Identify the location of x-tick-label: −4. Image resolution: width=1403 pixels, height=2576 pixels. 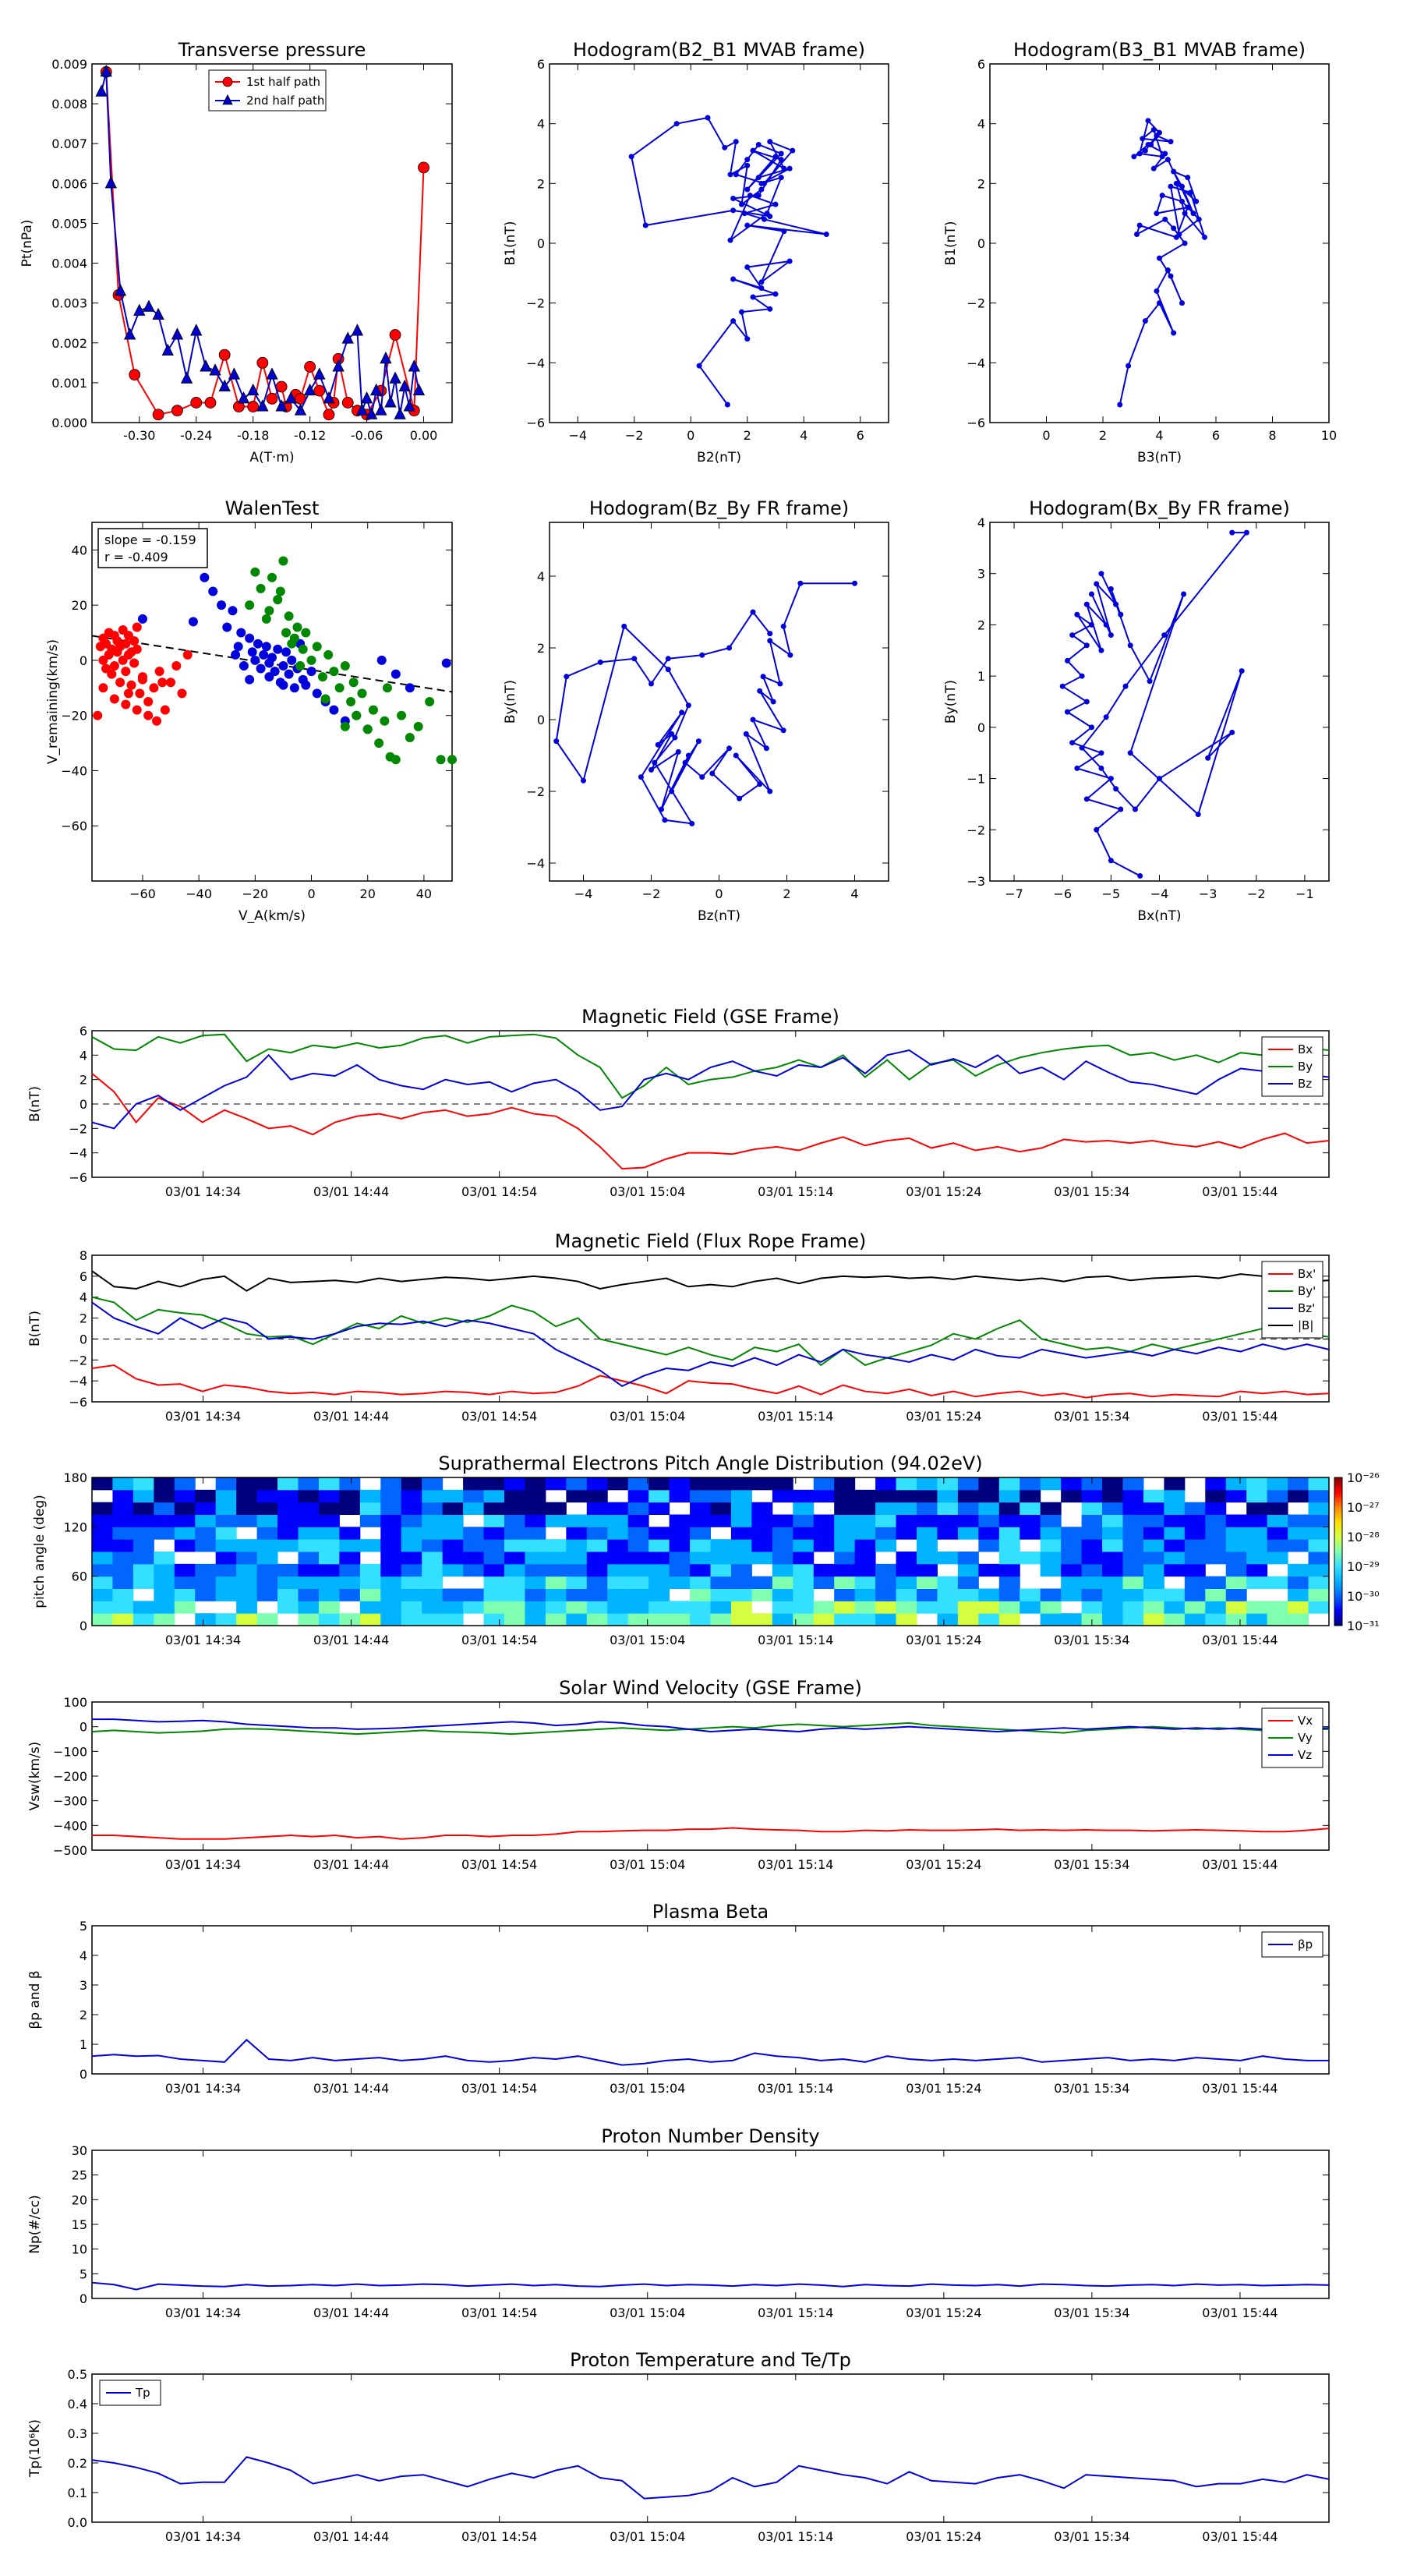
(577, 435).